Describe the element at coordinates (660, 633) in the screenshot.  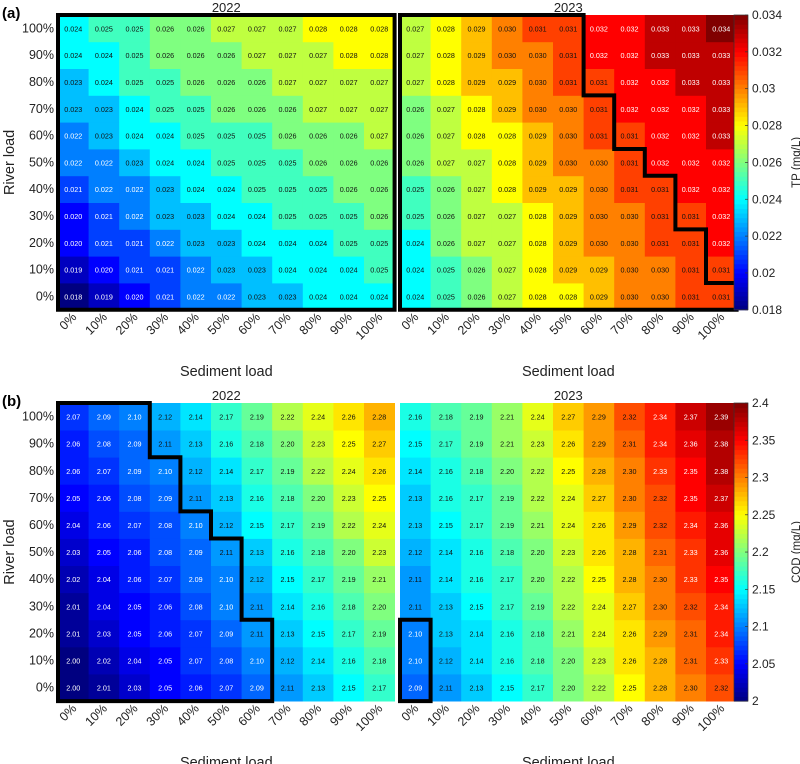
I see `cell-value-label: 2.29` at that location.